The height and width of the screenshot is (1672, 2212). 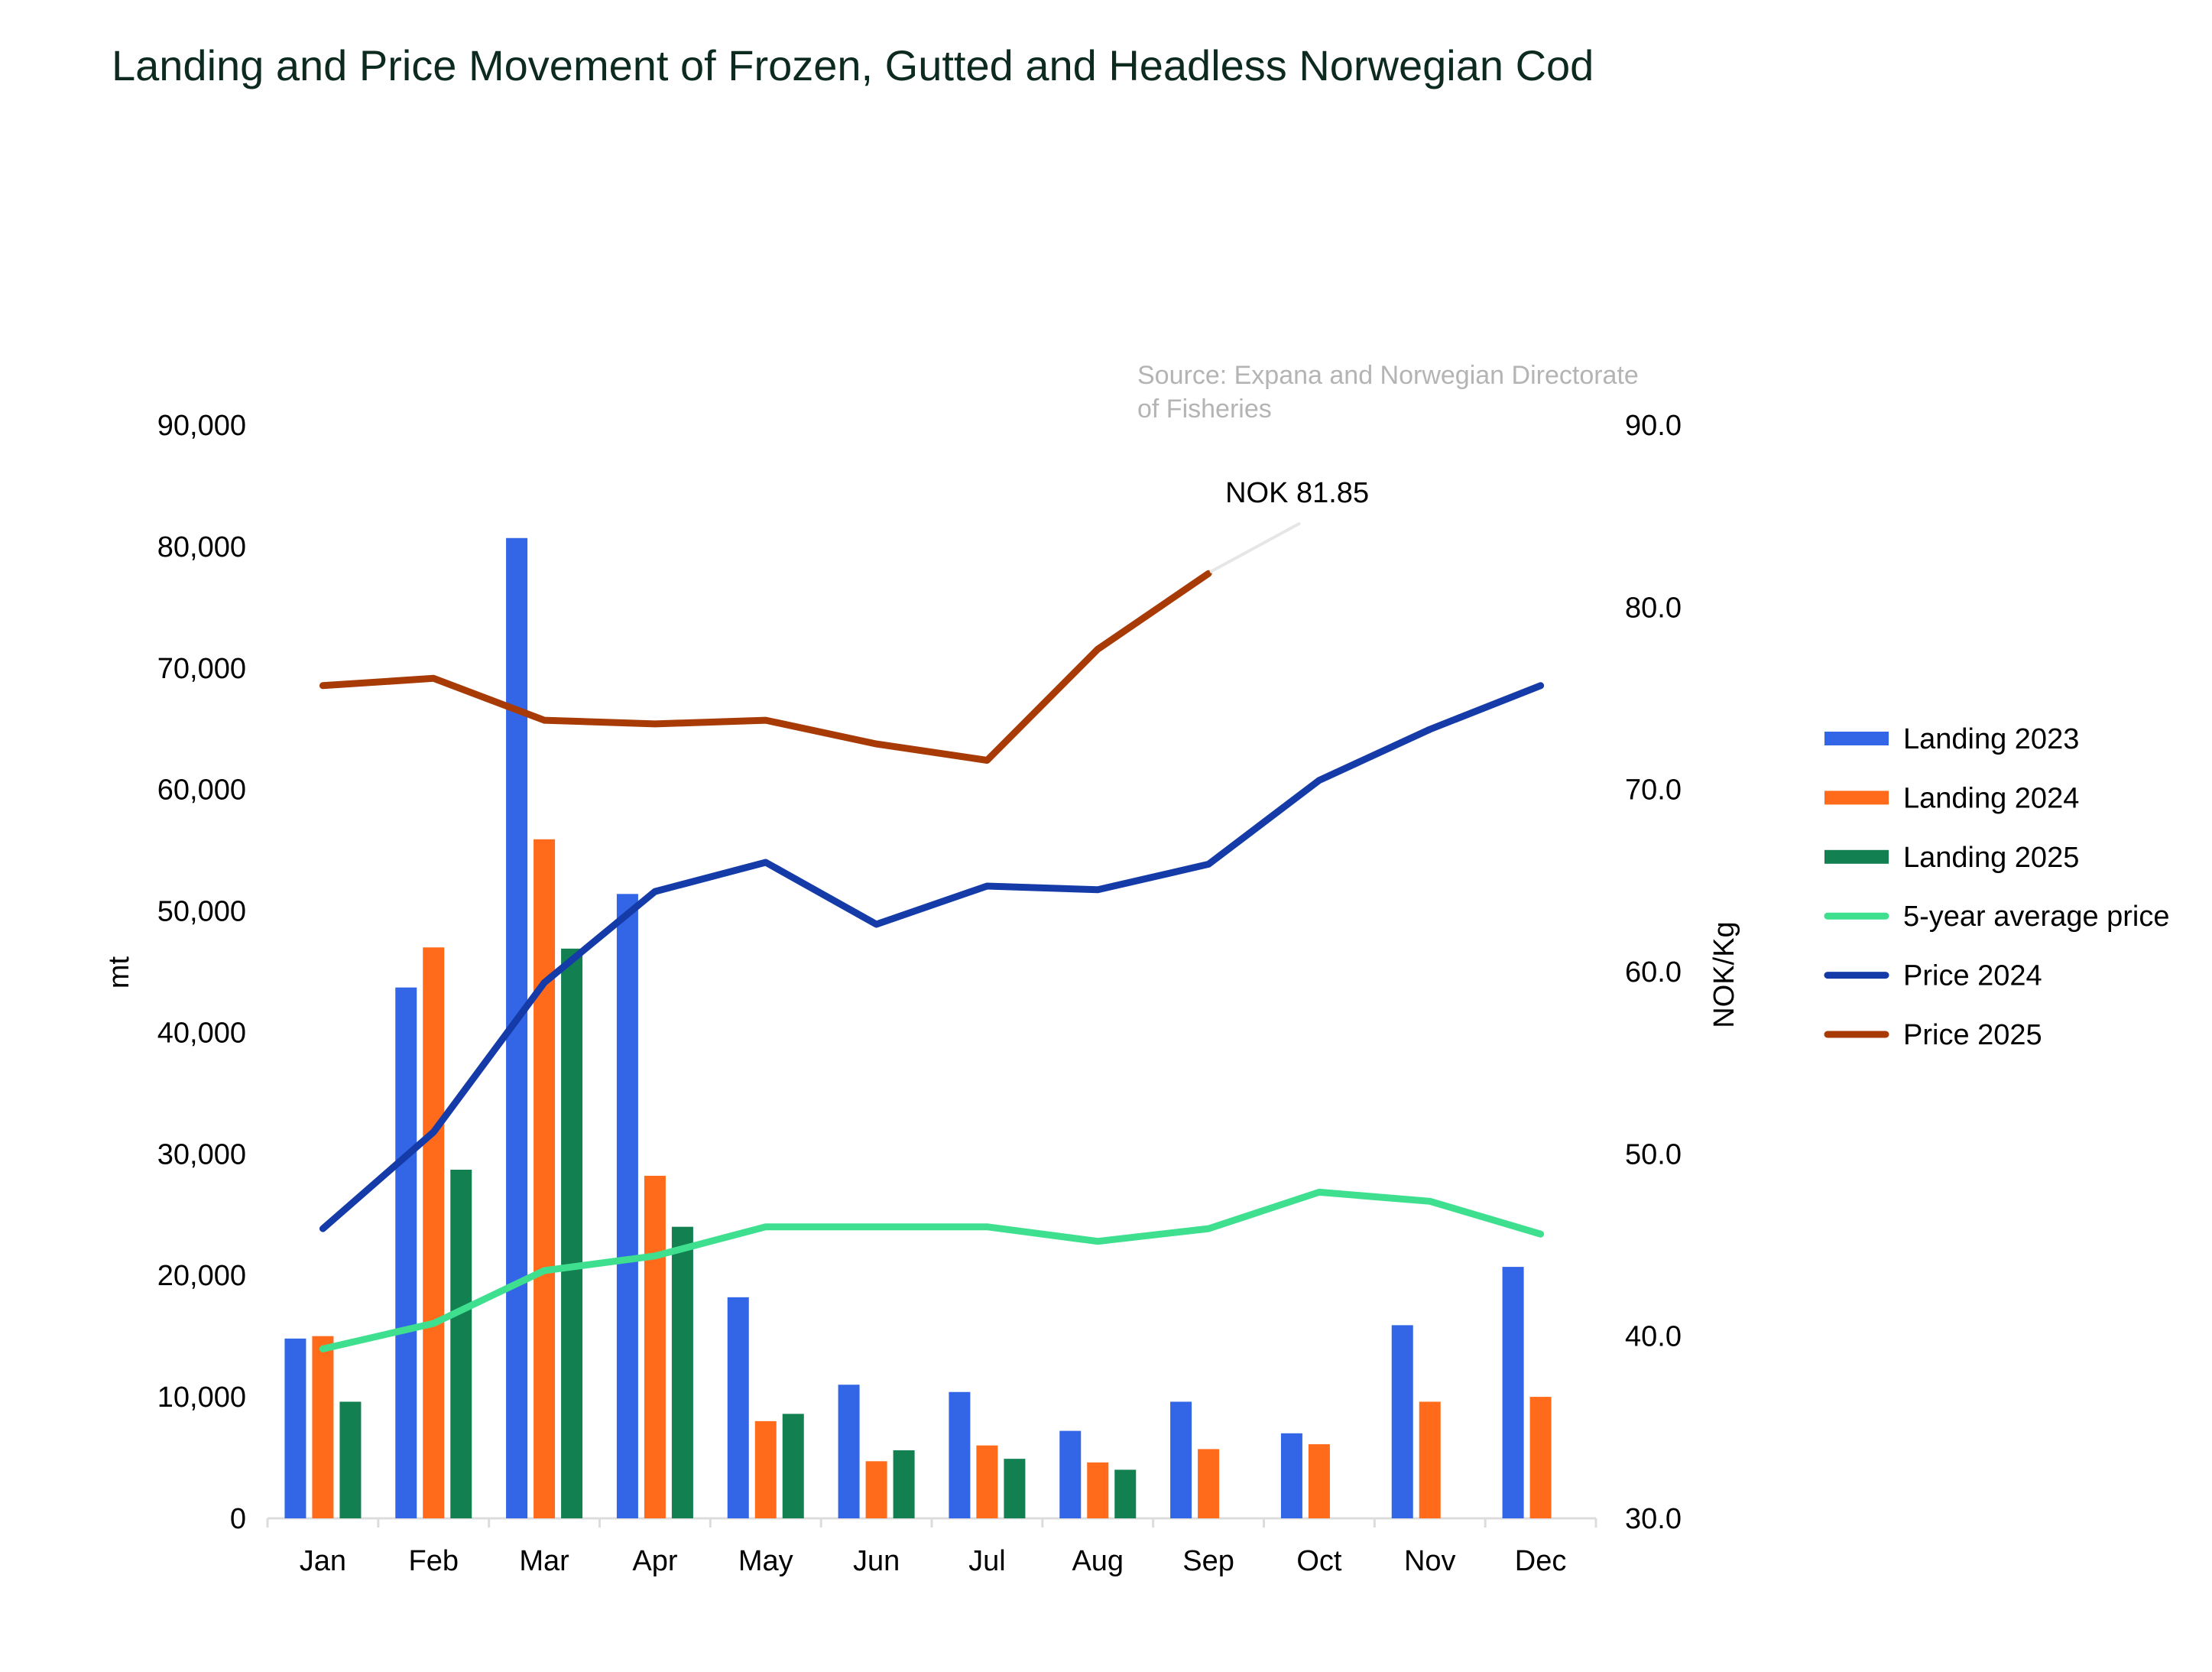 What do you see at coordinates (201, 669) in the screenshot?
I see `left-tick-label: 70,000` at bounding box center [201, 669].